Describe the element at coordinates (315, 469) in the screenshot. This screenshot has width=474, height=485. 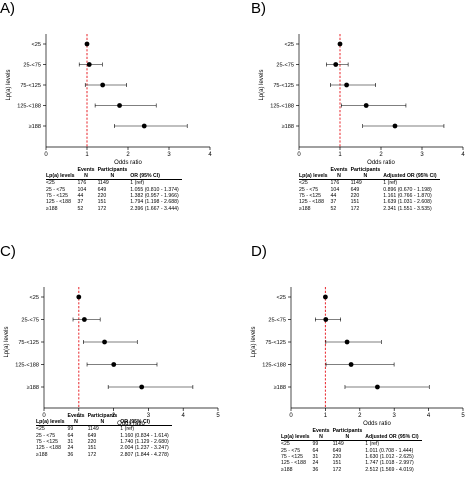
I see `table-cell: 36` at that location.